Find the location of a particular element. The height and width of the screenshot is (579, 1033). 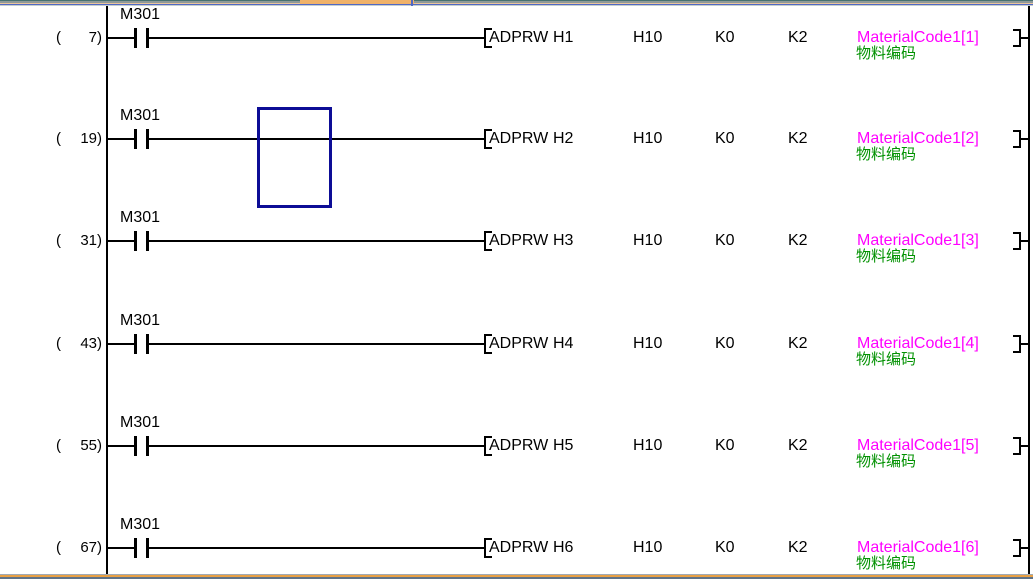

bottom-border-line is located at coordinates (516, 576).